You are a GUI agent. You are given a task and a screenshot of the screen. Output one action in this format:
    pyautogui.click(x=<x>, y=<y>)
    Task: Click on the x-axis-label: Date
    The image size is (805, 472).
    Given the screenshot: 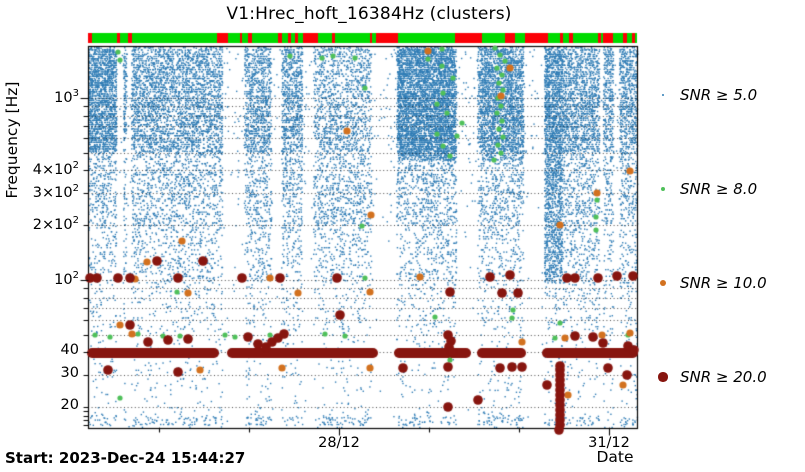 What is the action you would take?
    pyautogui.click(x=615, y=457)
    